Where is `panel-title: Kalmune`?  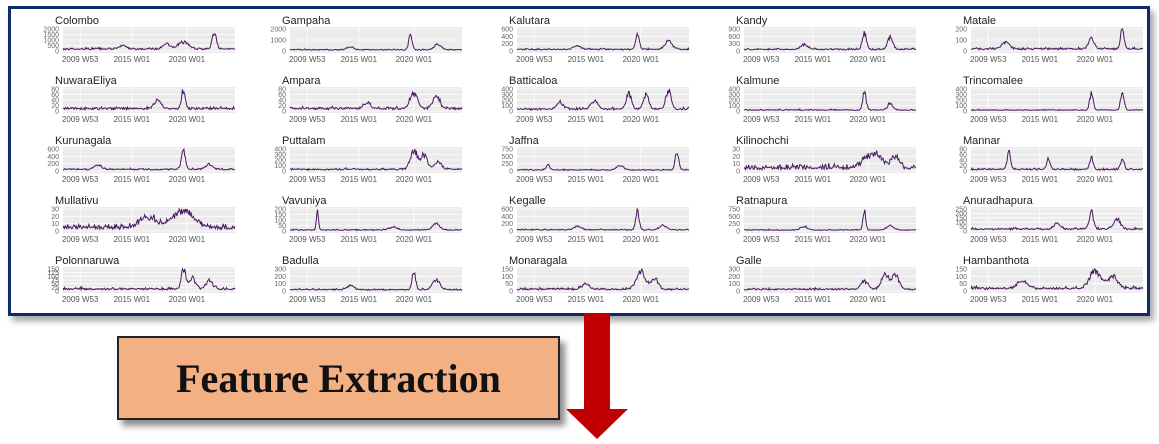 panel-title: Kalmune is located at coordinates (757, 81).